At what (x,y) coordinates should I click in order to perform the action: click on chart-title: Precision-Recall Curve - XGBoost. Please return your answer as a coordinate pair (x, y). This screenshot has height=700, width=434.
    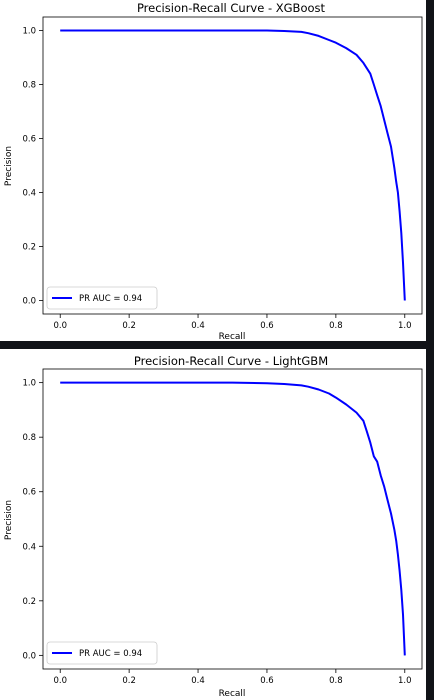
    Looking at the image, I should click on (231, 8).